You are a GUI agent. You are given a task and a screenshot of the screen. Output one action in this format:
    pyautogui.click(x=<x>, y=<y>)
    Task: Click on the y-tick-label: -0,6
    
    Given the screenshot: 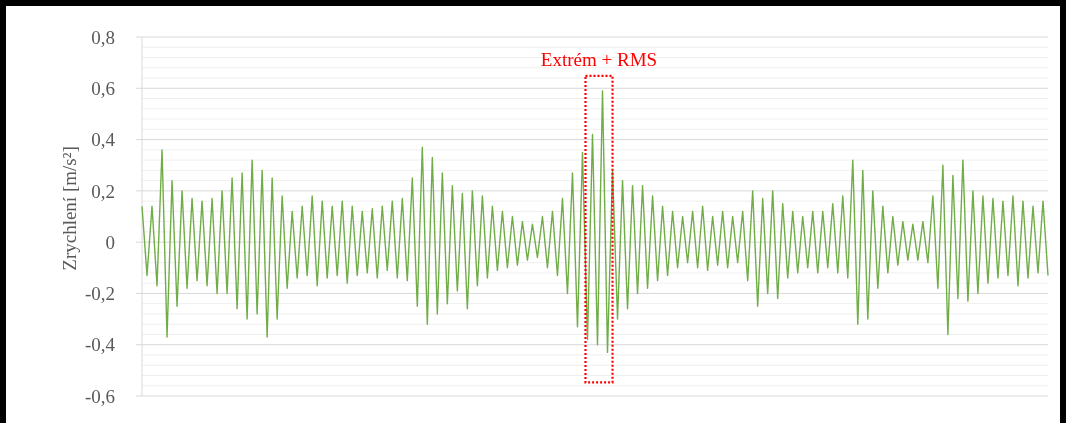 What is the action you would take?
    pyautogui.click(x=99, y=396)
    